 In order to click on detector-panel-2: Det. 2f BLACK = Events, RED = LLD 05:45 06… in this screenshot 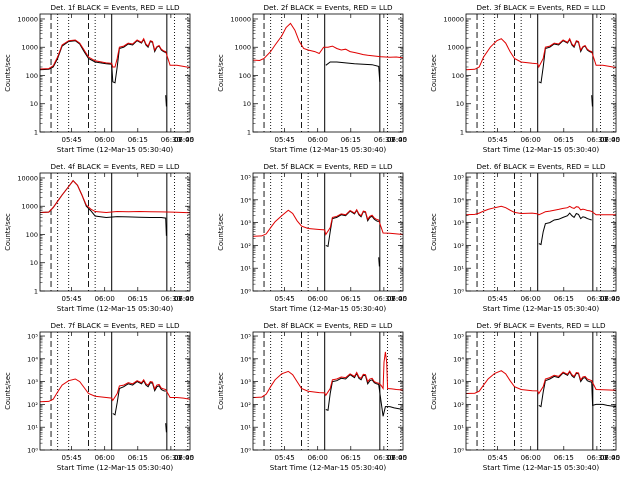, I will do `click(312, 78)`.